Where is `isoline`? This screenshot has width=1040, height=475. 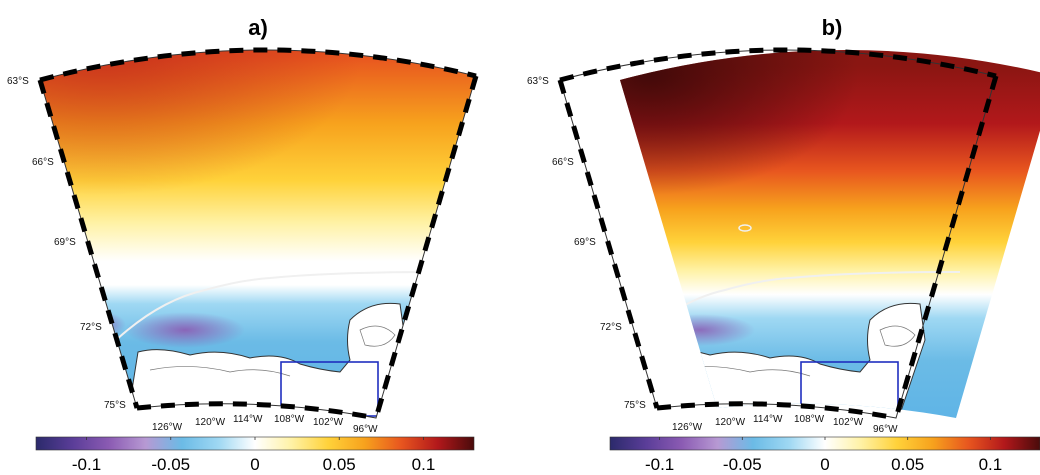
isoline is located at coordinates (278, 306).